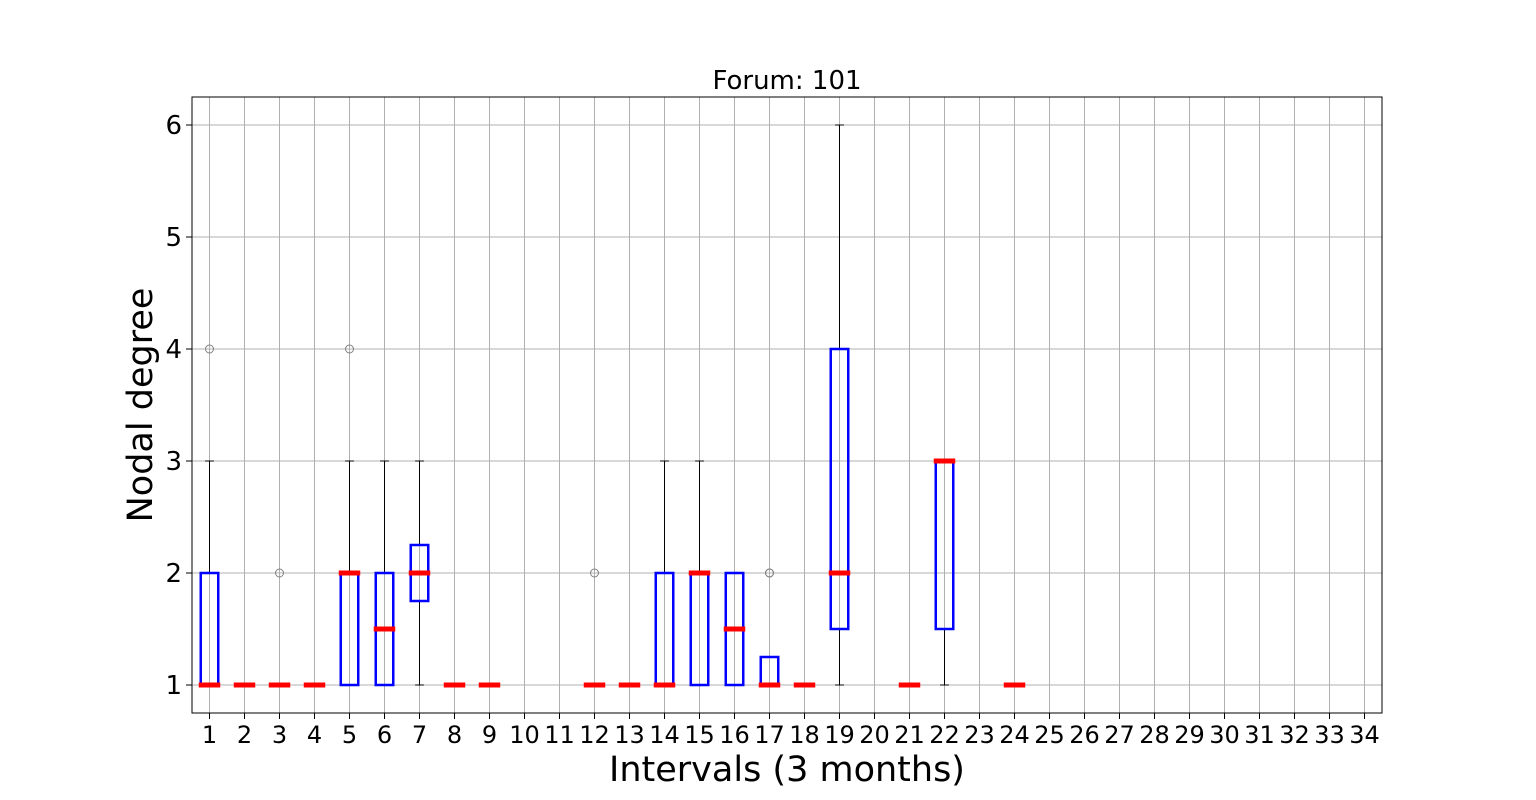  What do you see at coordinates (173, 238) in the screenshot?
I see `y-tick-label: 5` at bounding box center [173, 238].